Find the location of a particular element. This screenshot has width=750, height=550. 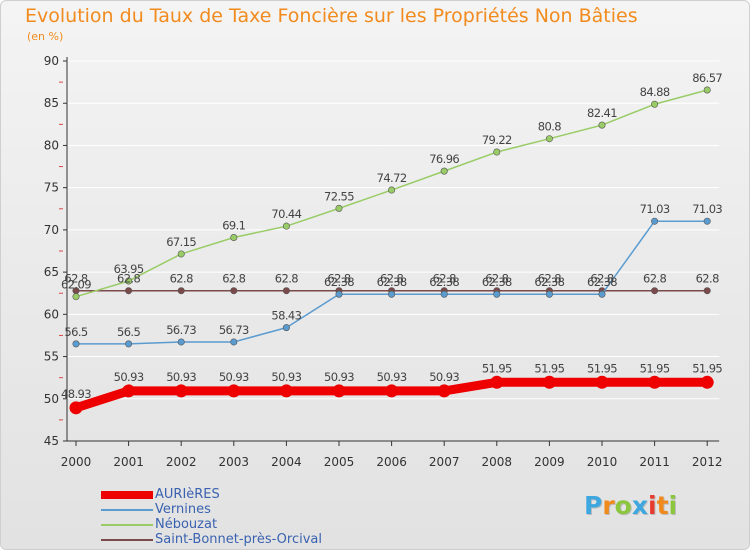

x-tick-label: 2004 is located at coordinates (286, 462).